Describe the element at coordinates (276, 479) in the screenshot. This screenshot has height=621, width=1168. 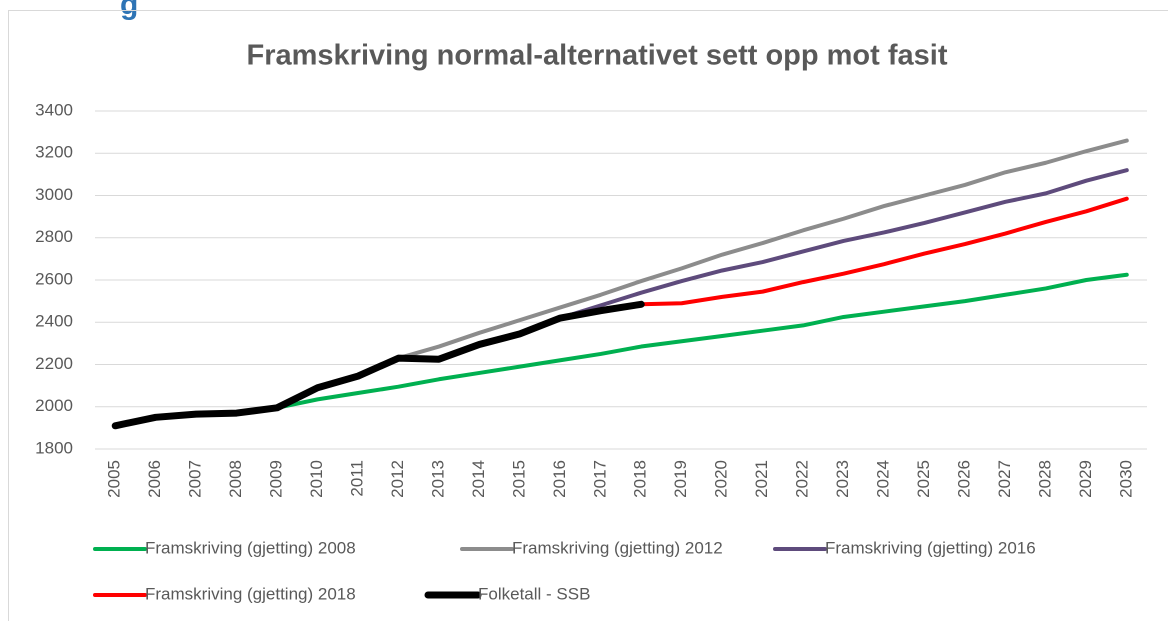
I see `x-tick-label: 2009` at that location.